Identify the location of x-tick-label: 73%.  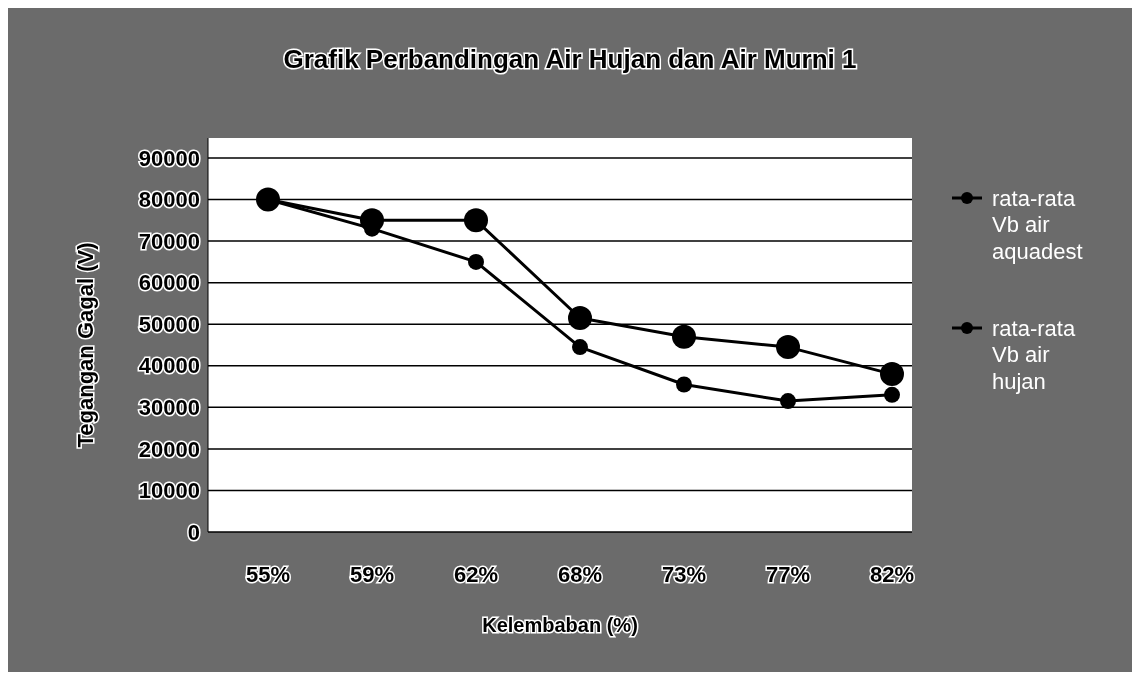
(684, 574).